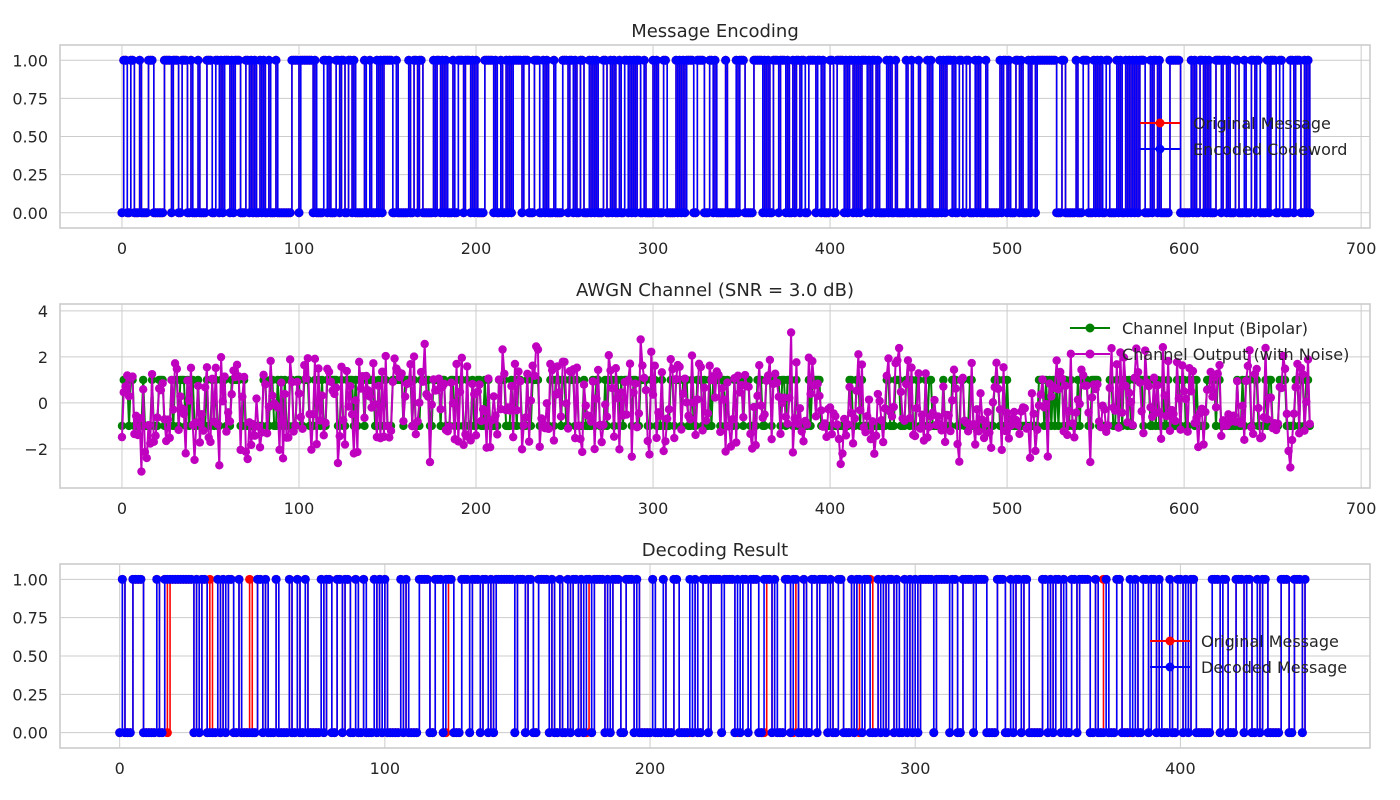 This screenshot has height=800, width=1400. What do you see at coordinates (43, 357) in the screenshot?
I see `y-tick-label: 2` at bounding box center [43, 357].